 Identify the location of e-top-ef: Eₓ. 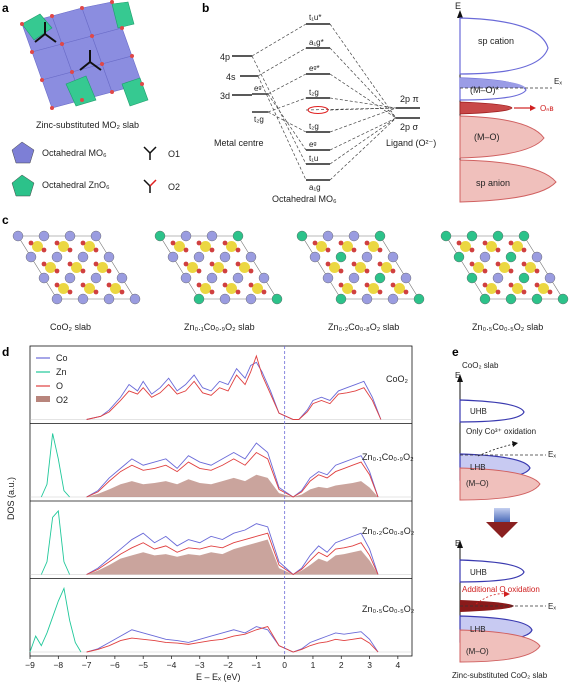
(552, 454).